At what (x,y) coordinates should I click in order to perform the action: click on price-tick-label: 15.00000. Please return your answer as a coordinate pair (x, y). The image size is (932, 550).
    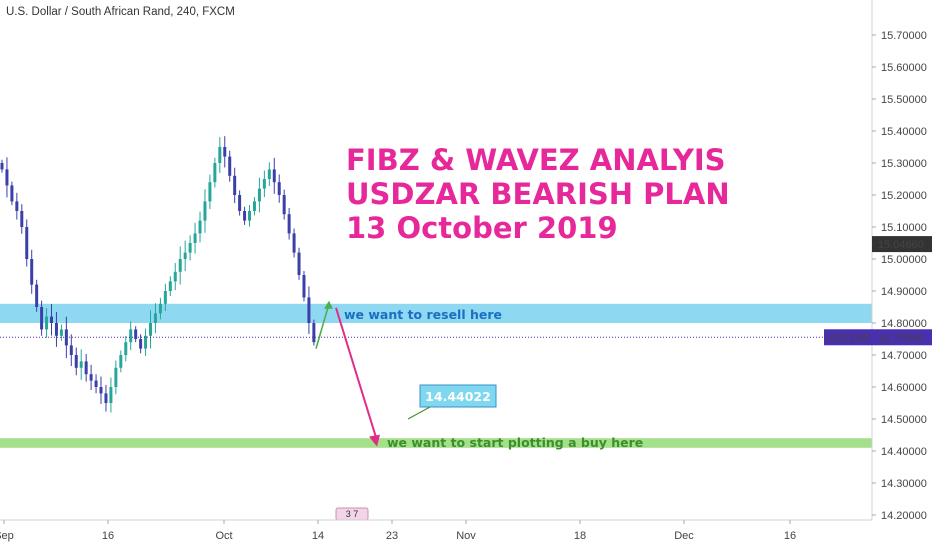
    Looking at the image, I should click on (904, 260).